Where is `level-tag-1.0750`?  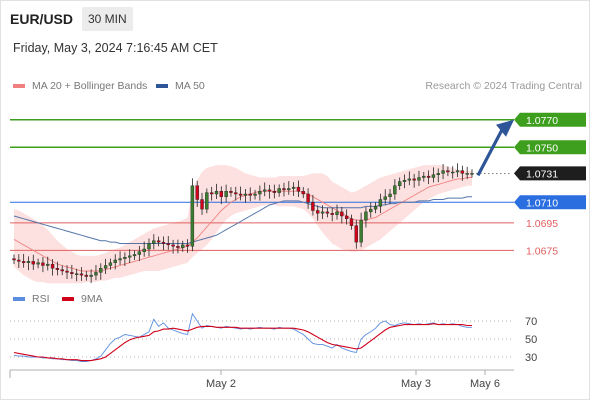 level-tag-1.0750 is located at coordinates (550, 147).